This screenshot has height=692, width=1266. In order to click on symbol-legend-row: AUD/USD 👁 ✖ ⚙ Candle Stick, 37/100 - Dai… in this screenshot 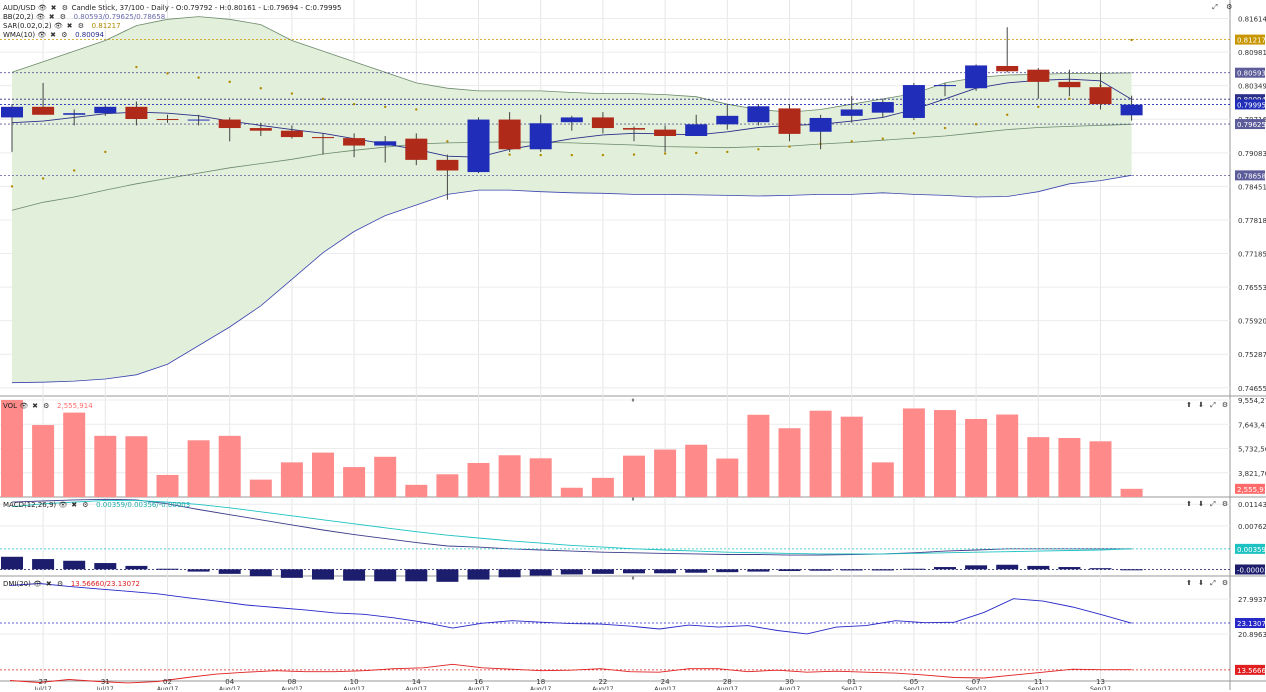, I will do `click(172, 8)`.